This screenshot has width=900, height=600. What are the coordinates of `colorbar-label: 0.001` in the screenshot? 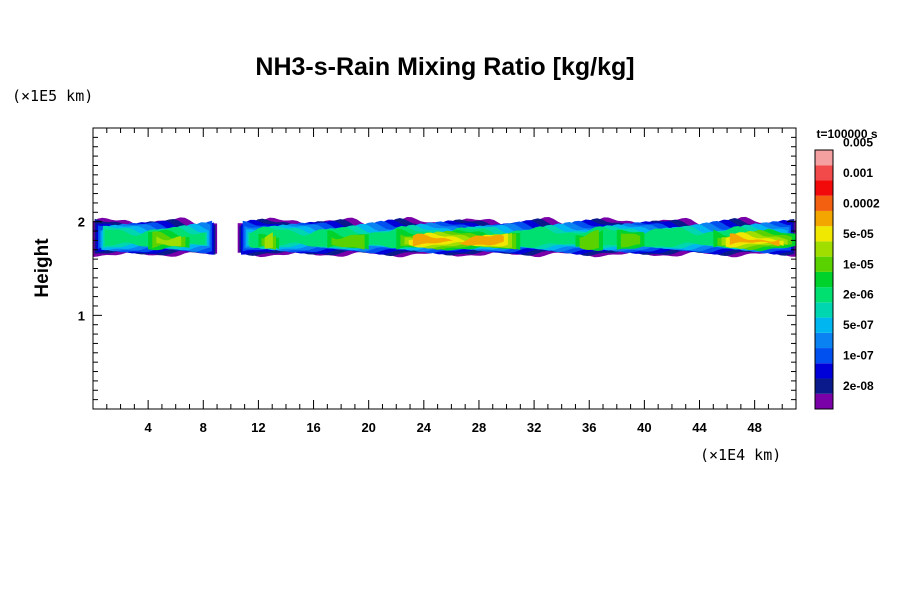 It's located at (858, 173).